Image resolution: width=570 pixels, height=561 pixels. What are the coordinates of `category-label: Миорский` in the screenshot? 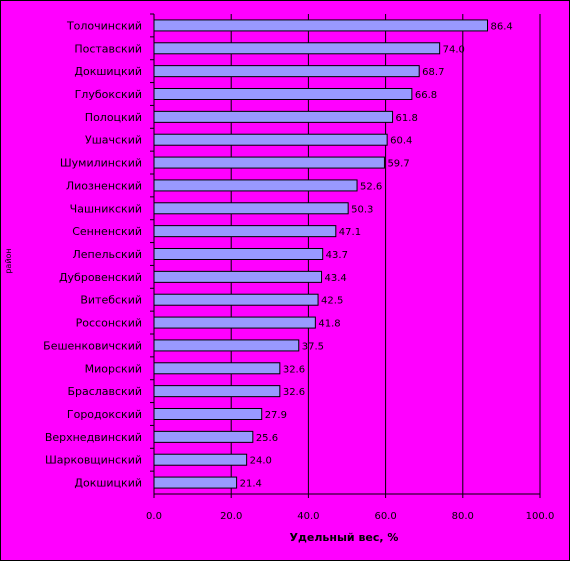 It's located at (113, 368).